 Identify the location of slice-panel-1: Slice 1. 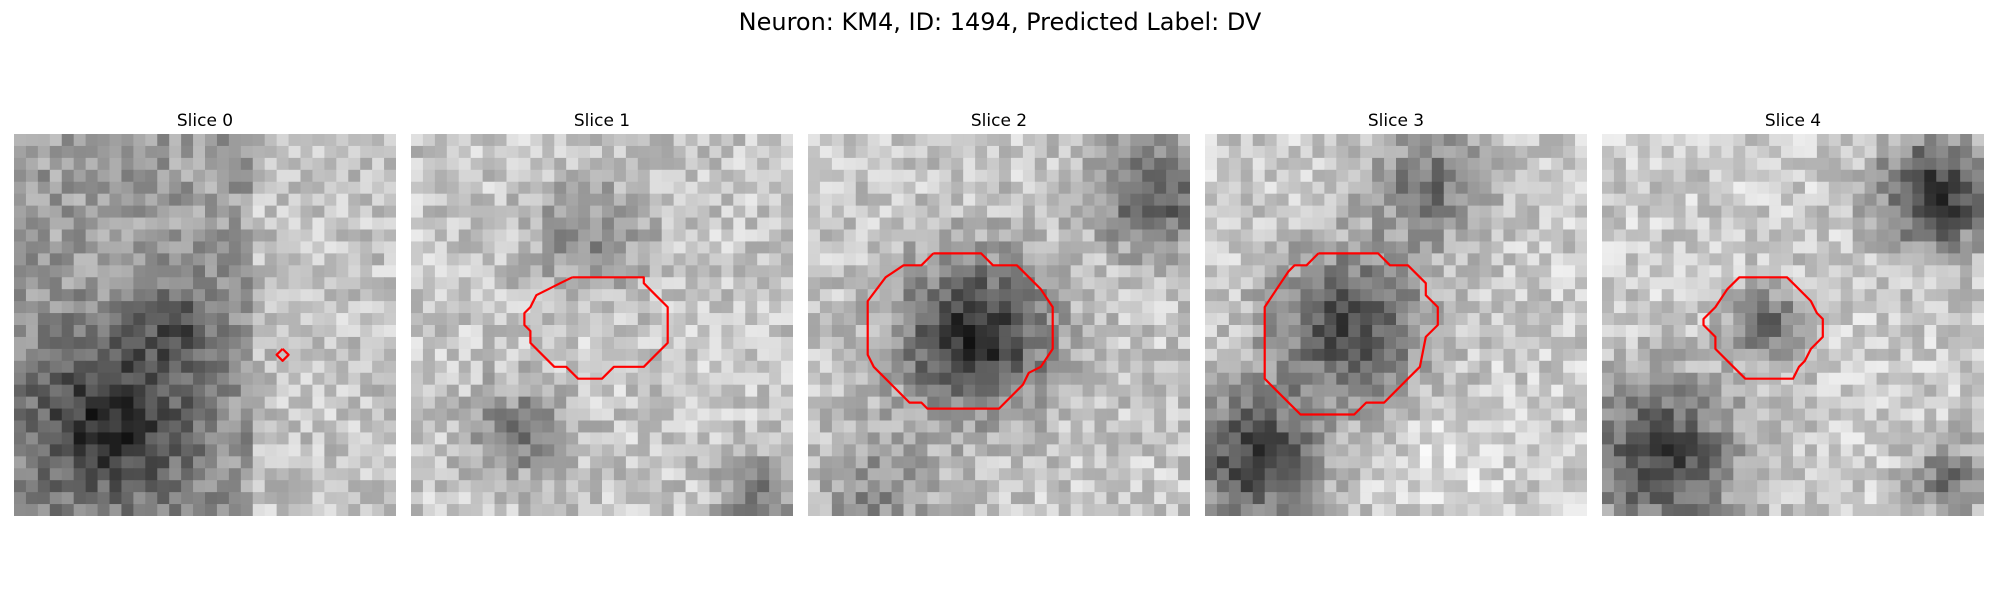
(602, 313).